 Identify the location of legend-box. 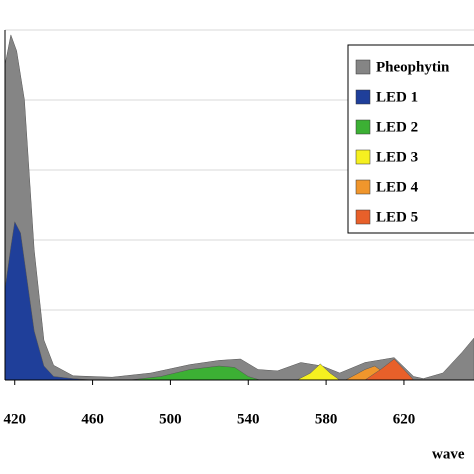
(410, 139).